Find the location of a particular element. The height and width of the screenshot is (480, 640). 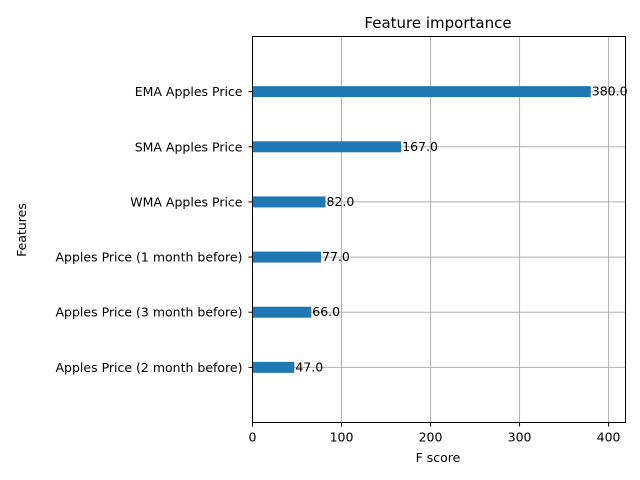

category-label: WMA Apples Price is located at coordinates (186, 201).